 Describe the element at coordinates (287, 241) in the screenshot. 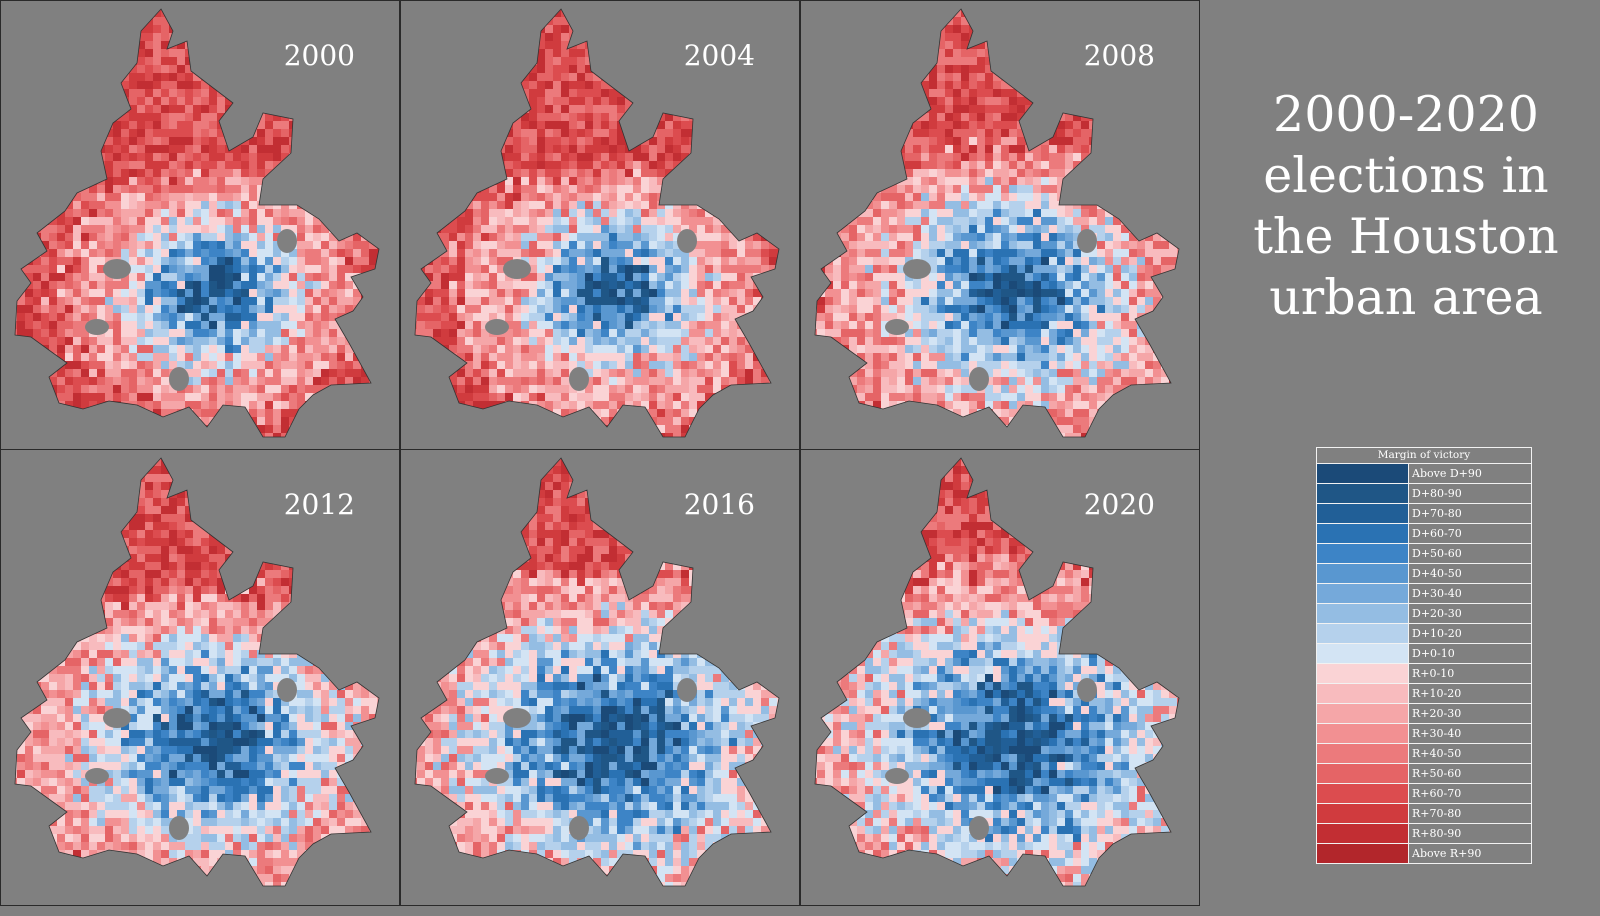

I see `lake-area` at that location.